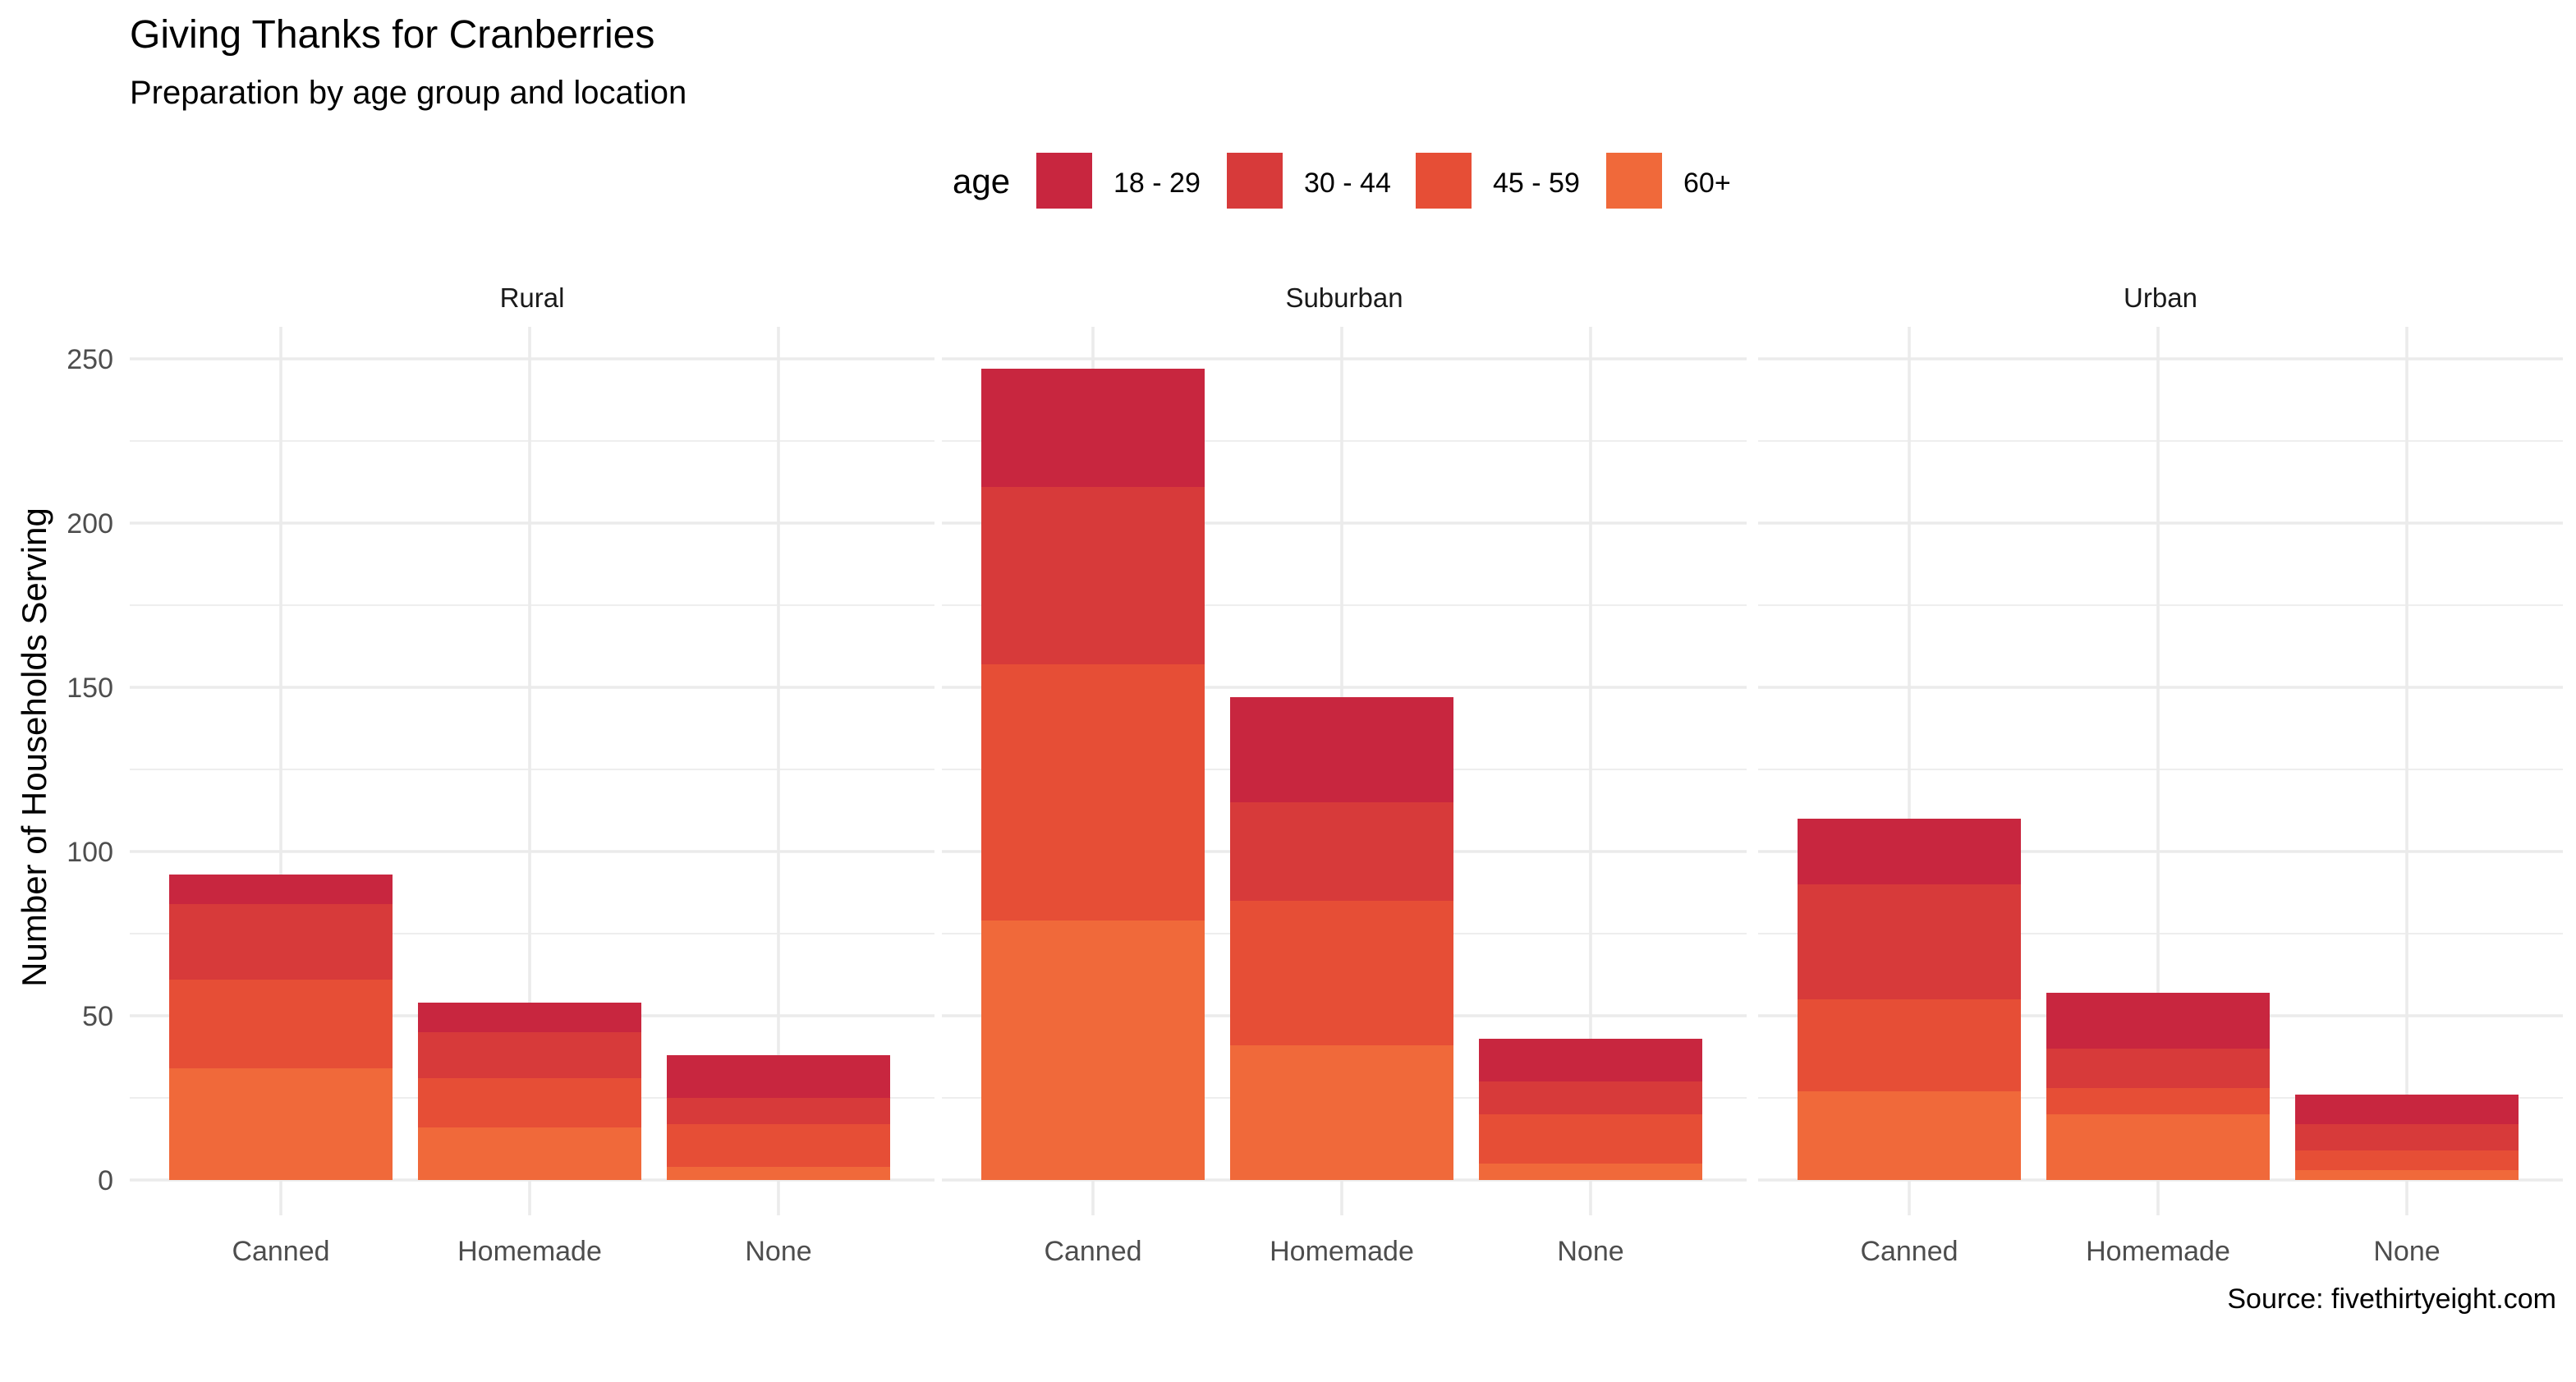 The height and width of the screenshot is (1382, 2576). What do you see at coordinates (2160, 298) in the screenshot?
I see `facet-strip-label: Urban` at bounding box center [2160, 298].